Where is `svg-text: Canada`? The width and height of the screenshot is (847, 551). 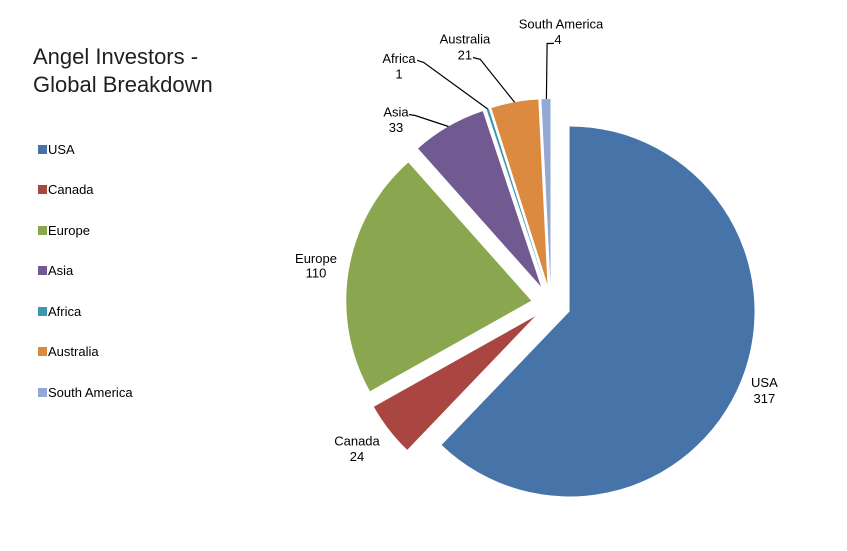
svg-text: Canada is located at coordinates (357, 441).